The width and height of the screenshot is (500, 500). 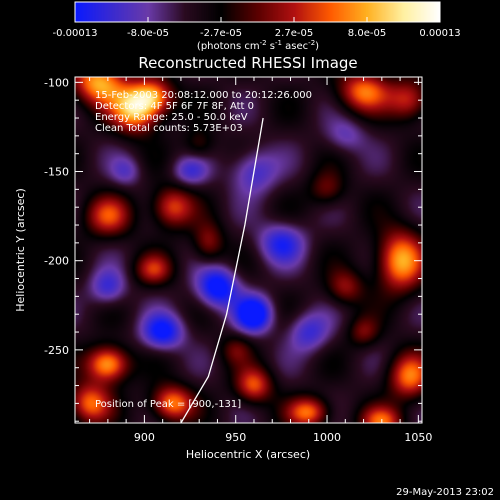 What do you see at coordinates (445, 492) in the screenshot?
I see `footer-timestamp: 29-May-2013 23:02` at bounding box center [445, 492].